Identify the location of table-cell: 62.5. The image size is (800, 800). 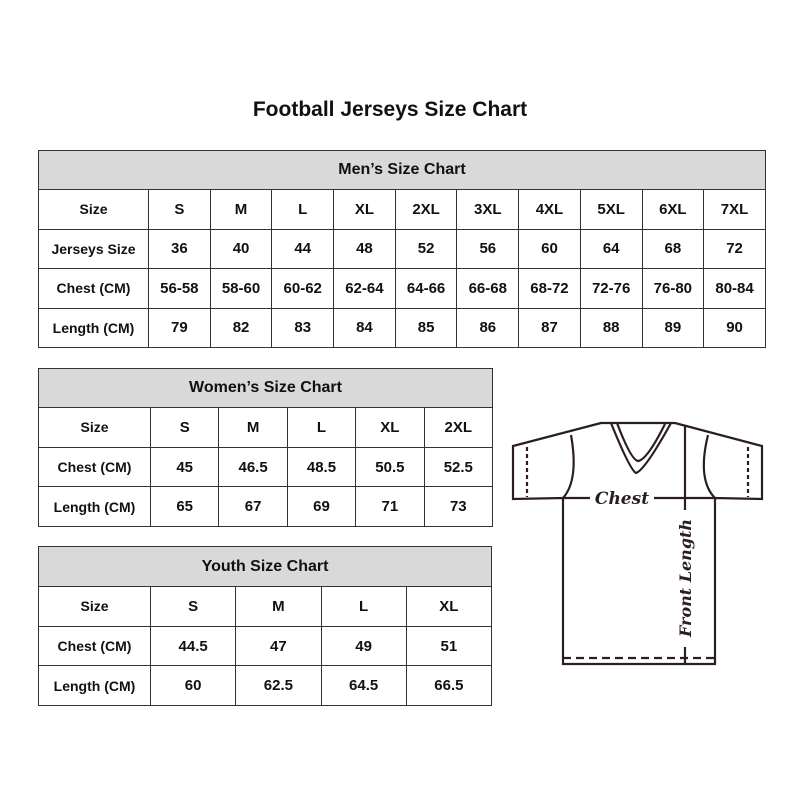
(278, 686).